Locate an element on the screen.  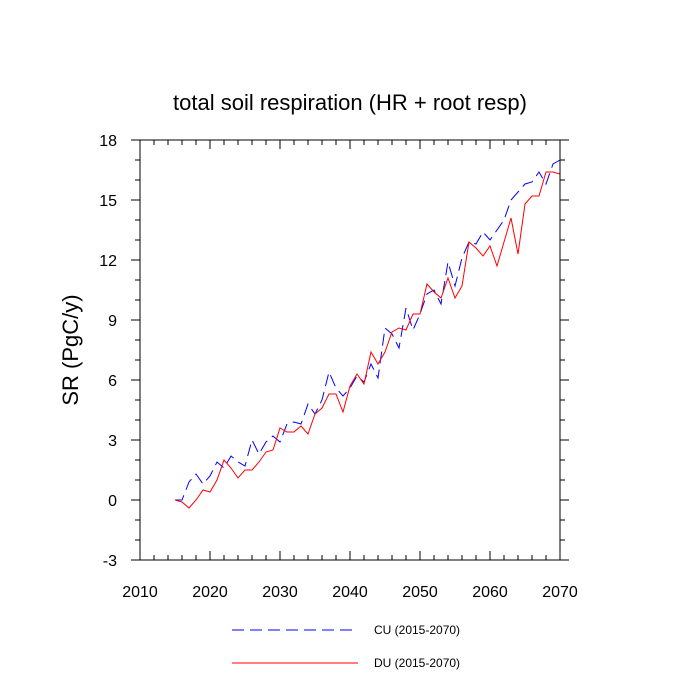
y-tick-label: 15 is located at coordinates (108, 201).